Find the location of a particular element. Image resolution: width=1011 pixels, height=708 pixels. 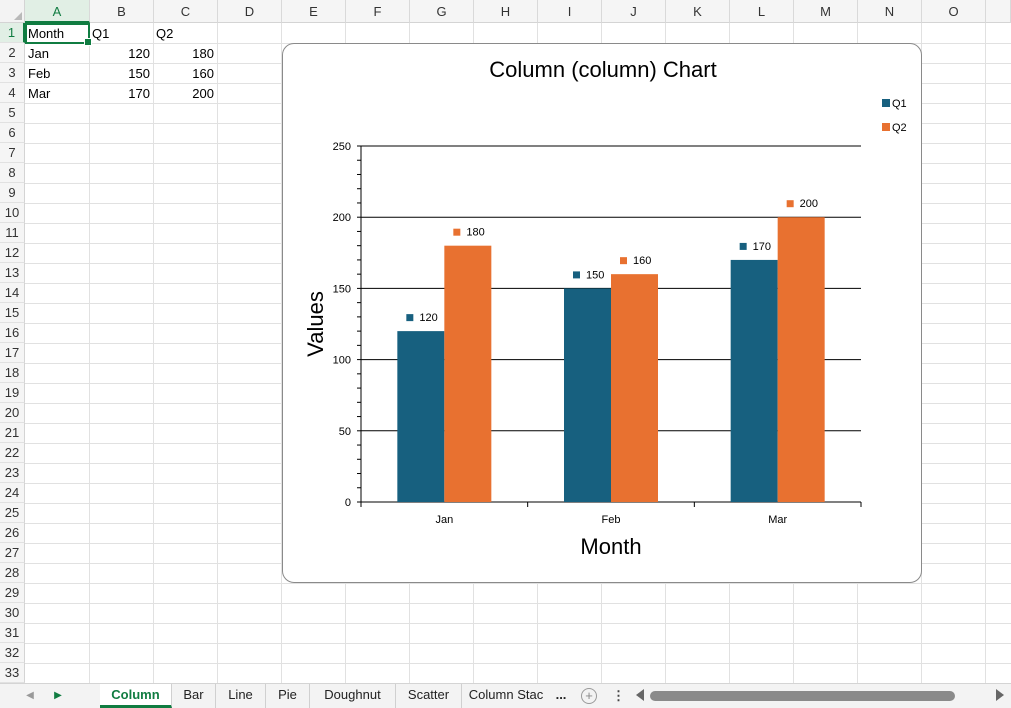

row-header-21: 21 is located at coordinates (12, 433).